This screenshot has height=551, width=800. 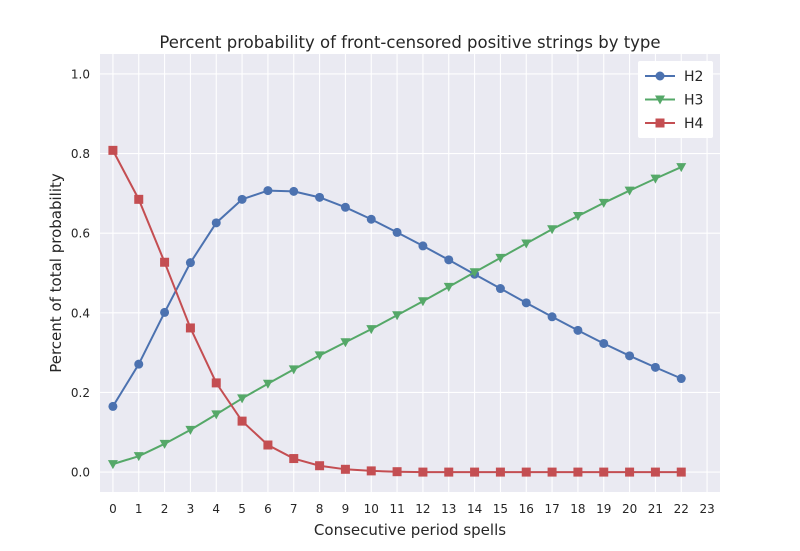 I want to click on x-tick-label: 19, so click(x=603, y=509).